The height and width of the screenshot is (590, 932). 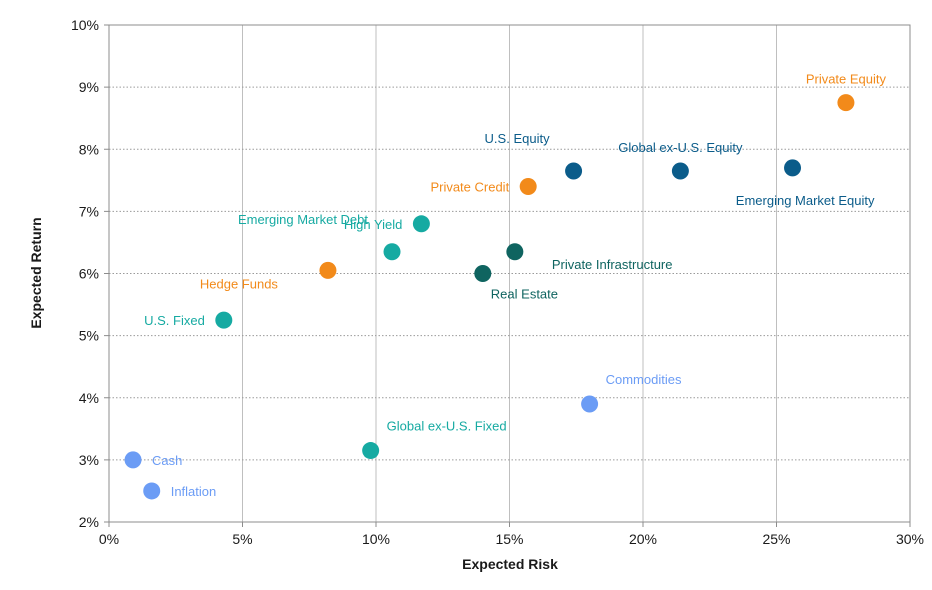 I want to click on x-tick-label: 20%, so click(x=643, y=539).